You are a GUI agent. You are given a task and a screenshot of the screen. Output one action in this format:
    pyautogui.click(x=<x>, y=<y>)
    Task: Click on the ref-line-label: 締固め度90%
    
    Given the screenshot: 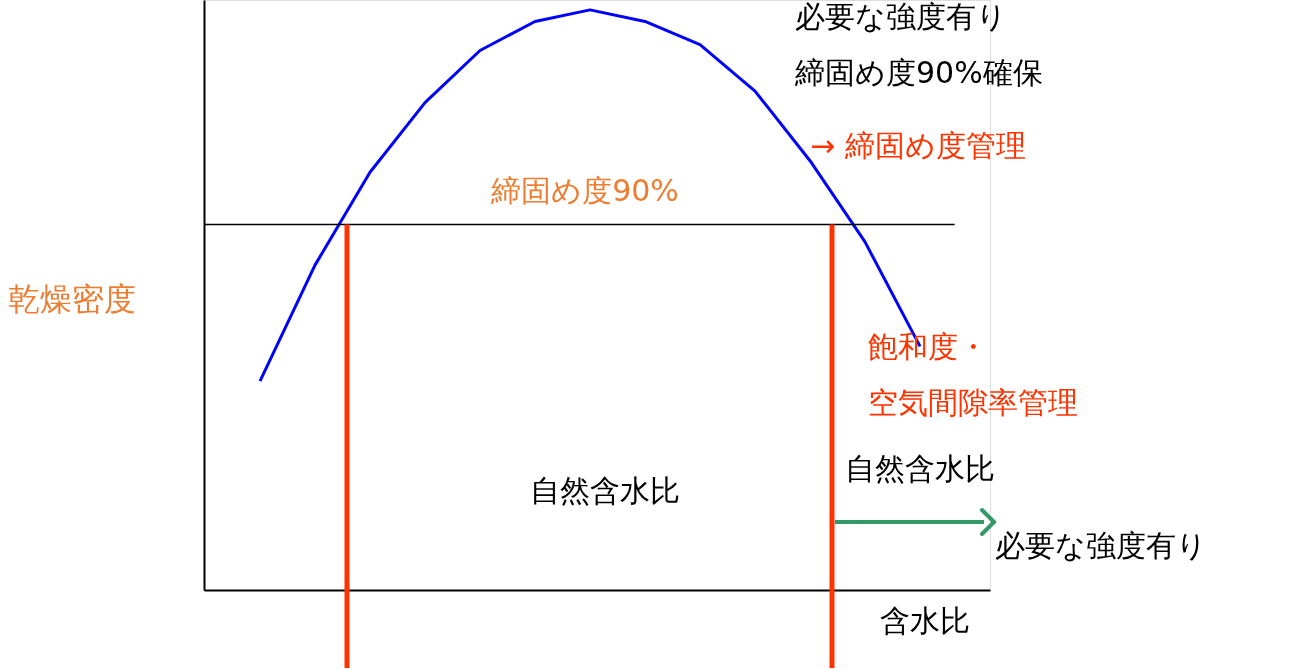 What is the action you would take?
    pyautogui.click(x=584, y=190)
    